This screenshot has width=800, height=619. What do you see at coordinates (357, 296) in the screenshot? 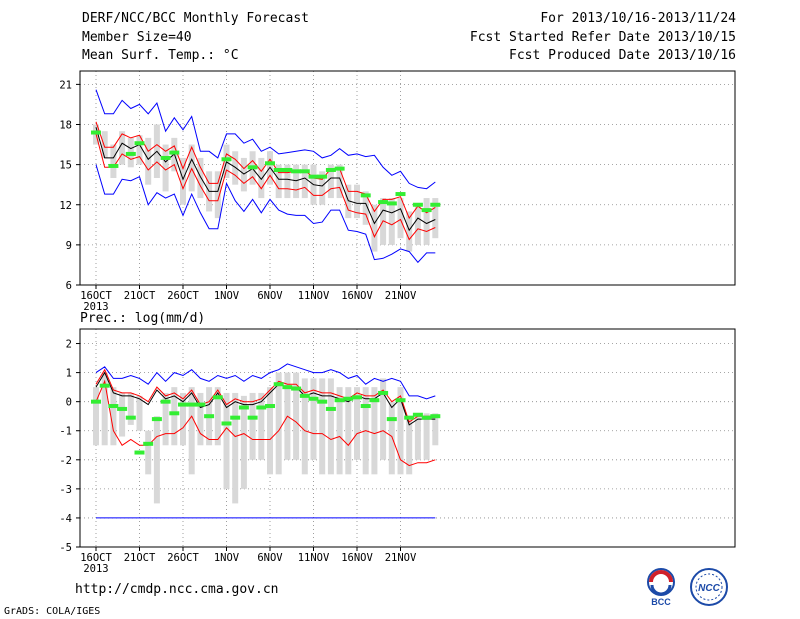
I see `x-tick-label: 16NOV` at bounding box center [357, 296].